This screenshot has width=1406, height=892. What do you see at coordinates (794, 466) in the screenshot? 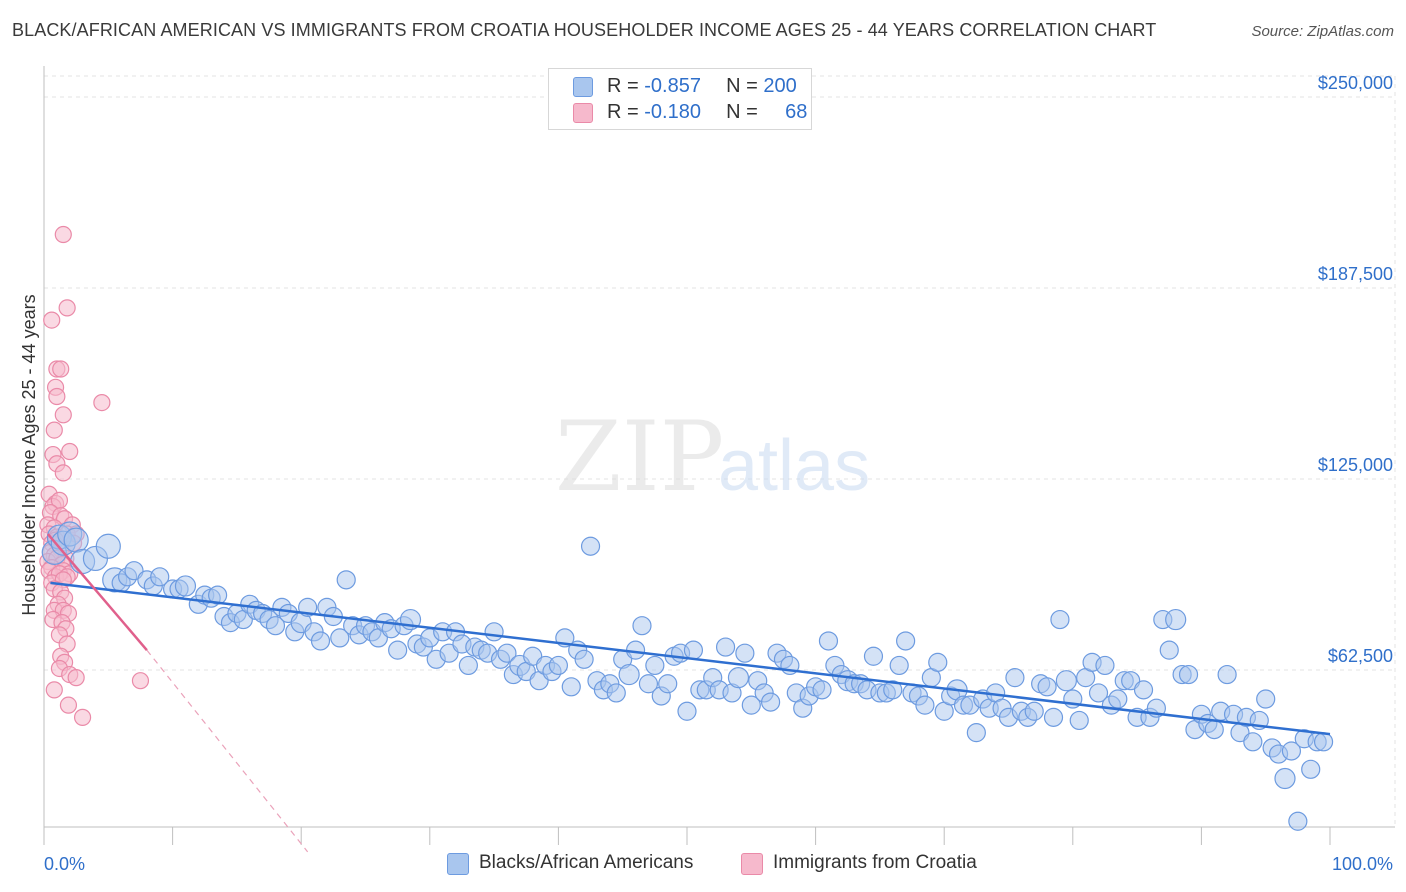
I see `watermark-atlas: atlas` at bounding box center [794, 466].